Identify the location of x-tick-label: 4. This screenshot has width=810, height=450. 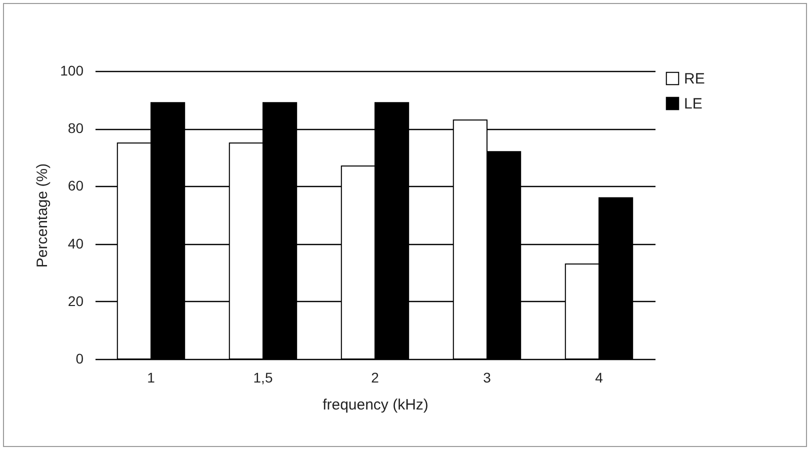
(599, 378).